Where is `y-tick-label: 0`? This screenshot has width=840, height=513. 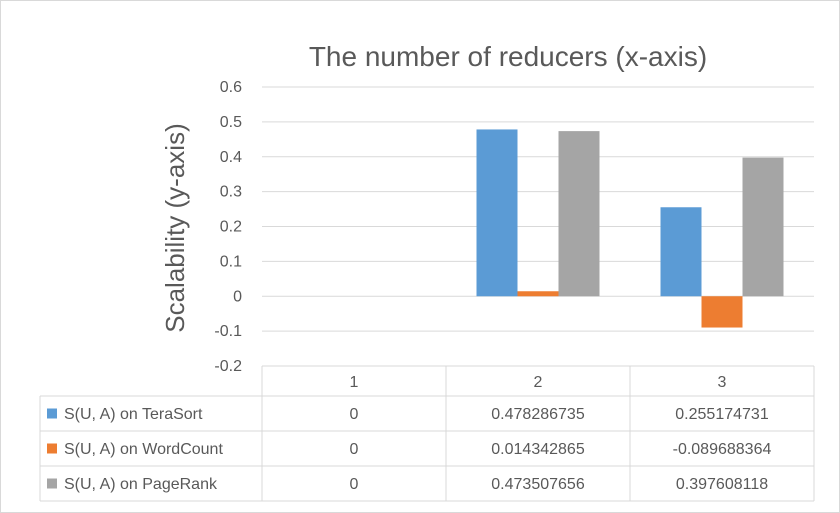 y-tick-label: 0 is located at coordinates (237, 296).